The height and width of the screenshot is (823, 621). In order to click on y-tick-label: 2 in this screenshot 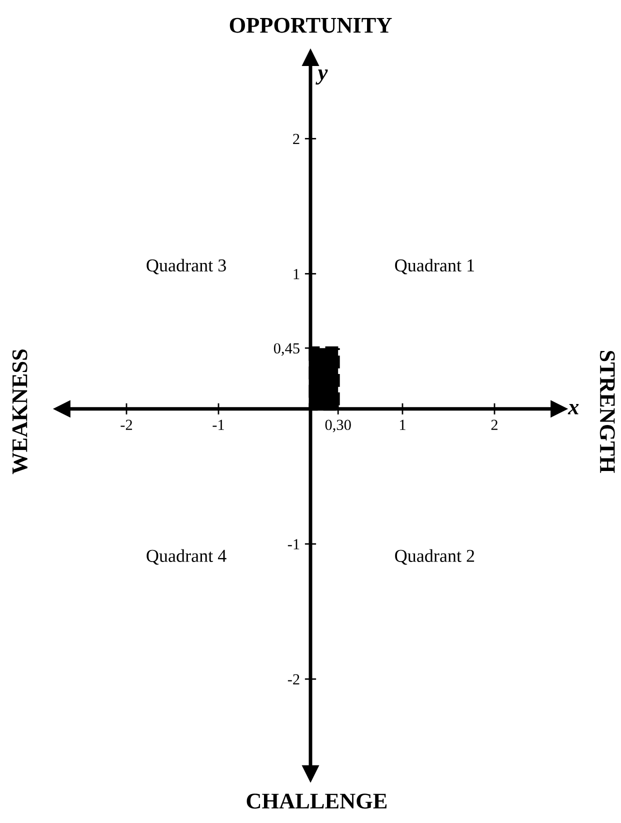, I will do `click(296, 139)`.